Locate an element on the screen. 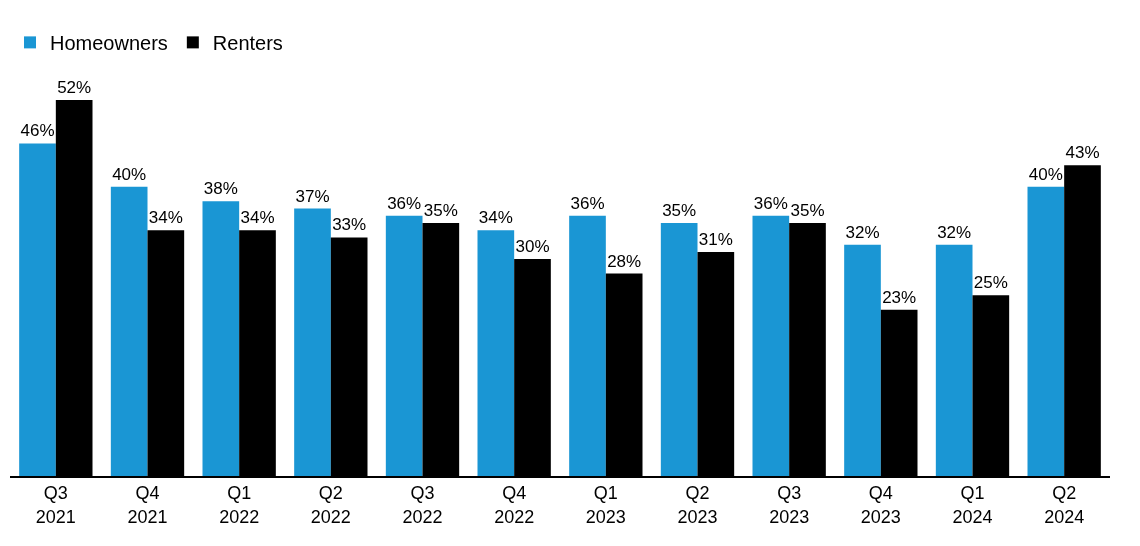  x-tick-label: Q2 2023 is located at coordinates (697, 505).